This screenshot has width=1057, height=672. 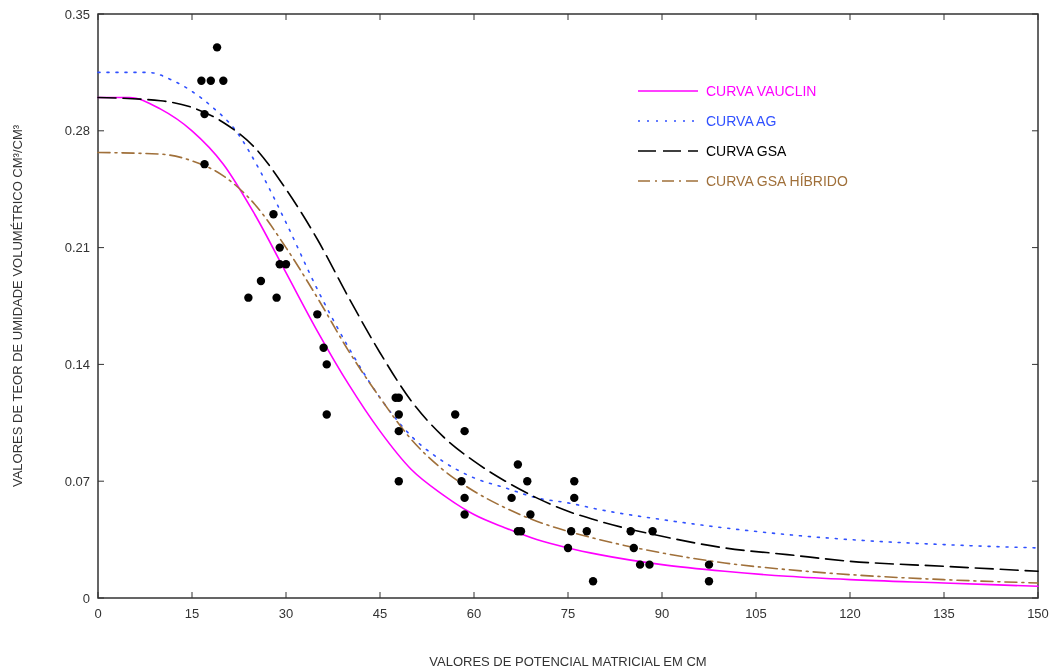 What do you see at coordinates (77, 364) in the screenshot?
I see `y-tick-label: 0.14` at bounding box center [77, 364].